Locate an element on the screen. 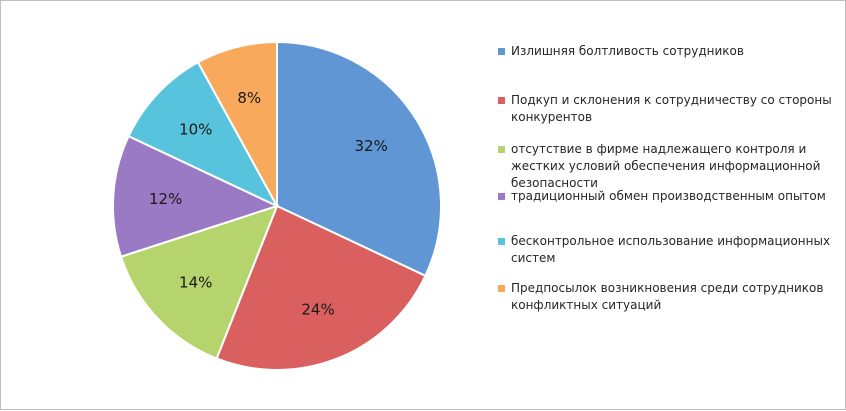 This screenshot has height=411, width=846. data-label: 8% is located at coordinates (249, 98).